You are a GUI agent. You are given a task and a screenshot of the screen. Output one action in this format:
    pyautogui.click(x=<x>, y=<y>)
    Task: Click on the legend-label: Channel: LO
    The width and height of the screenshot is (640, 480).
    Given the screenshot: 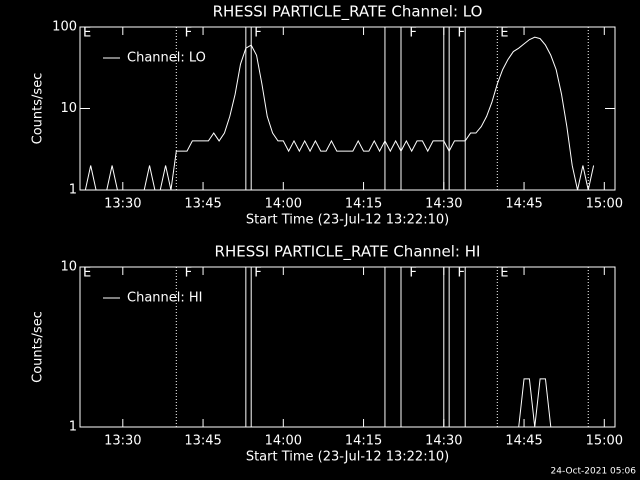 What is the action you would take?
    pyautogui.click(x=166, y=58)
    